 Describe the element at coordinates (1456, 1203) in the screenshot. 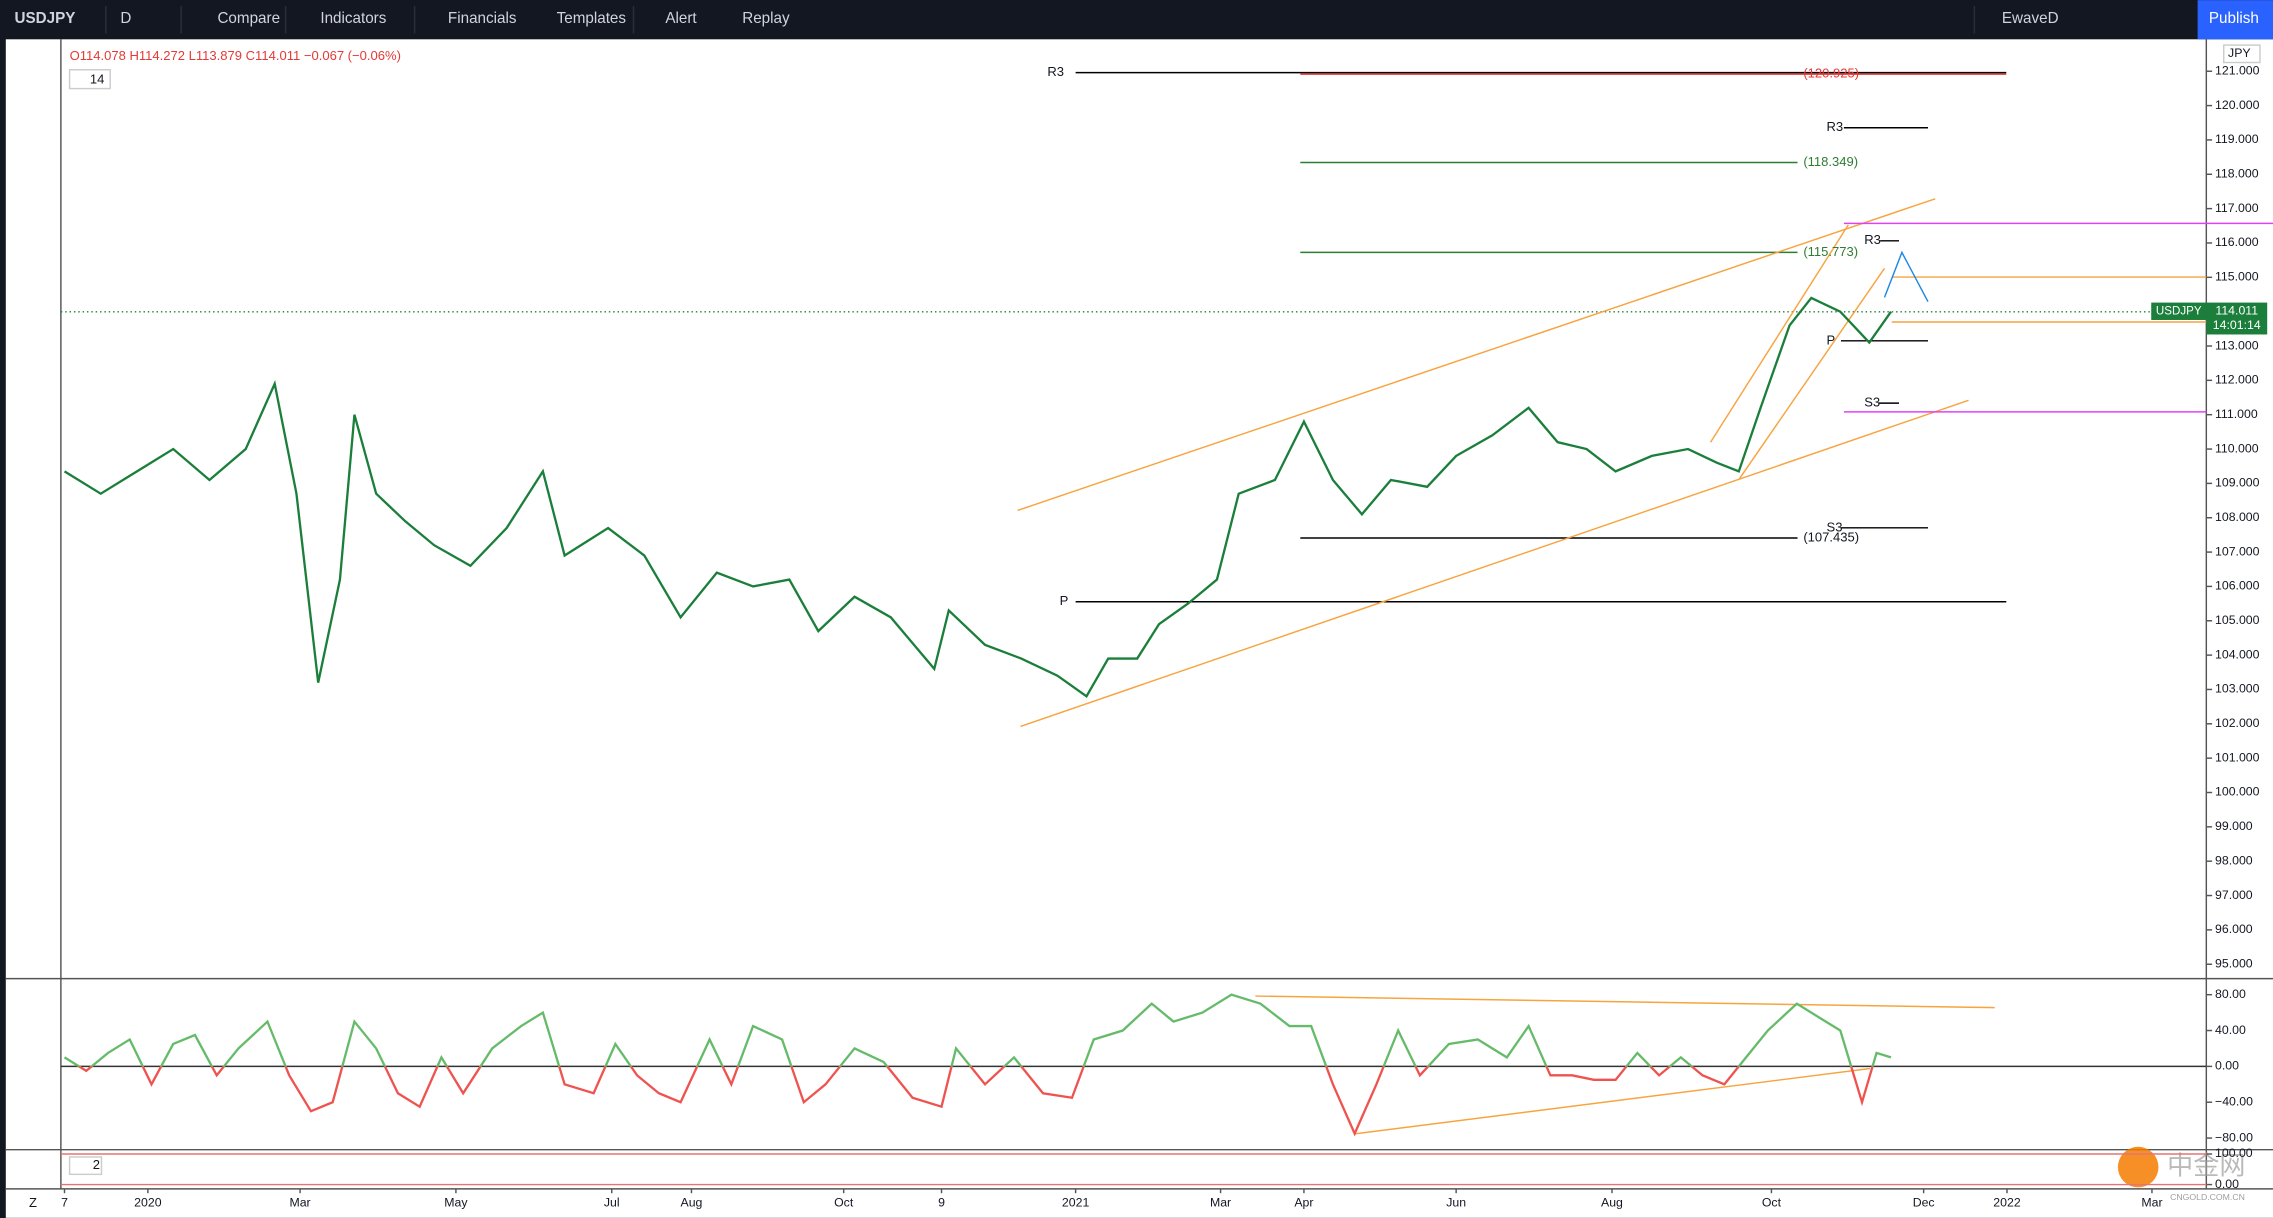

I see `x-tick-label: Jun` at that location.